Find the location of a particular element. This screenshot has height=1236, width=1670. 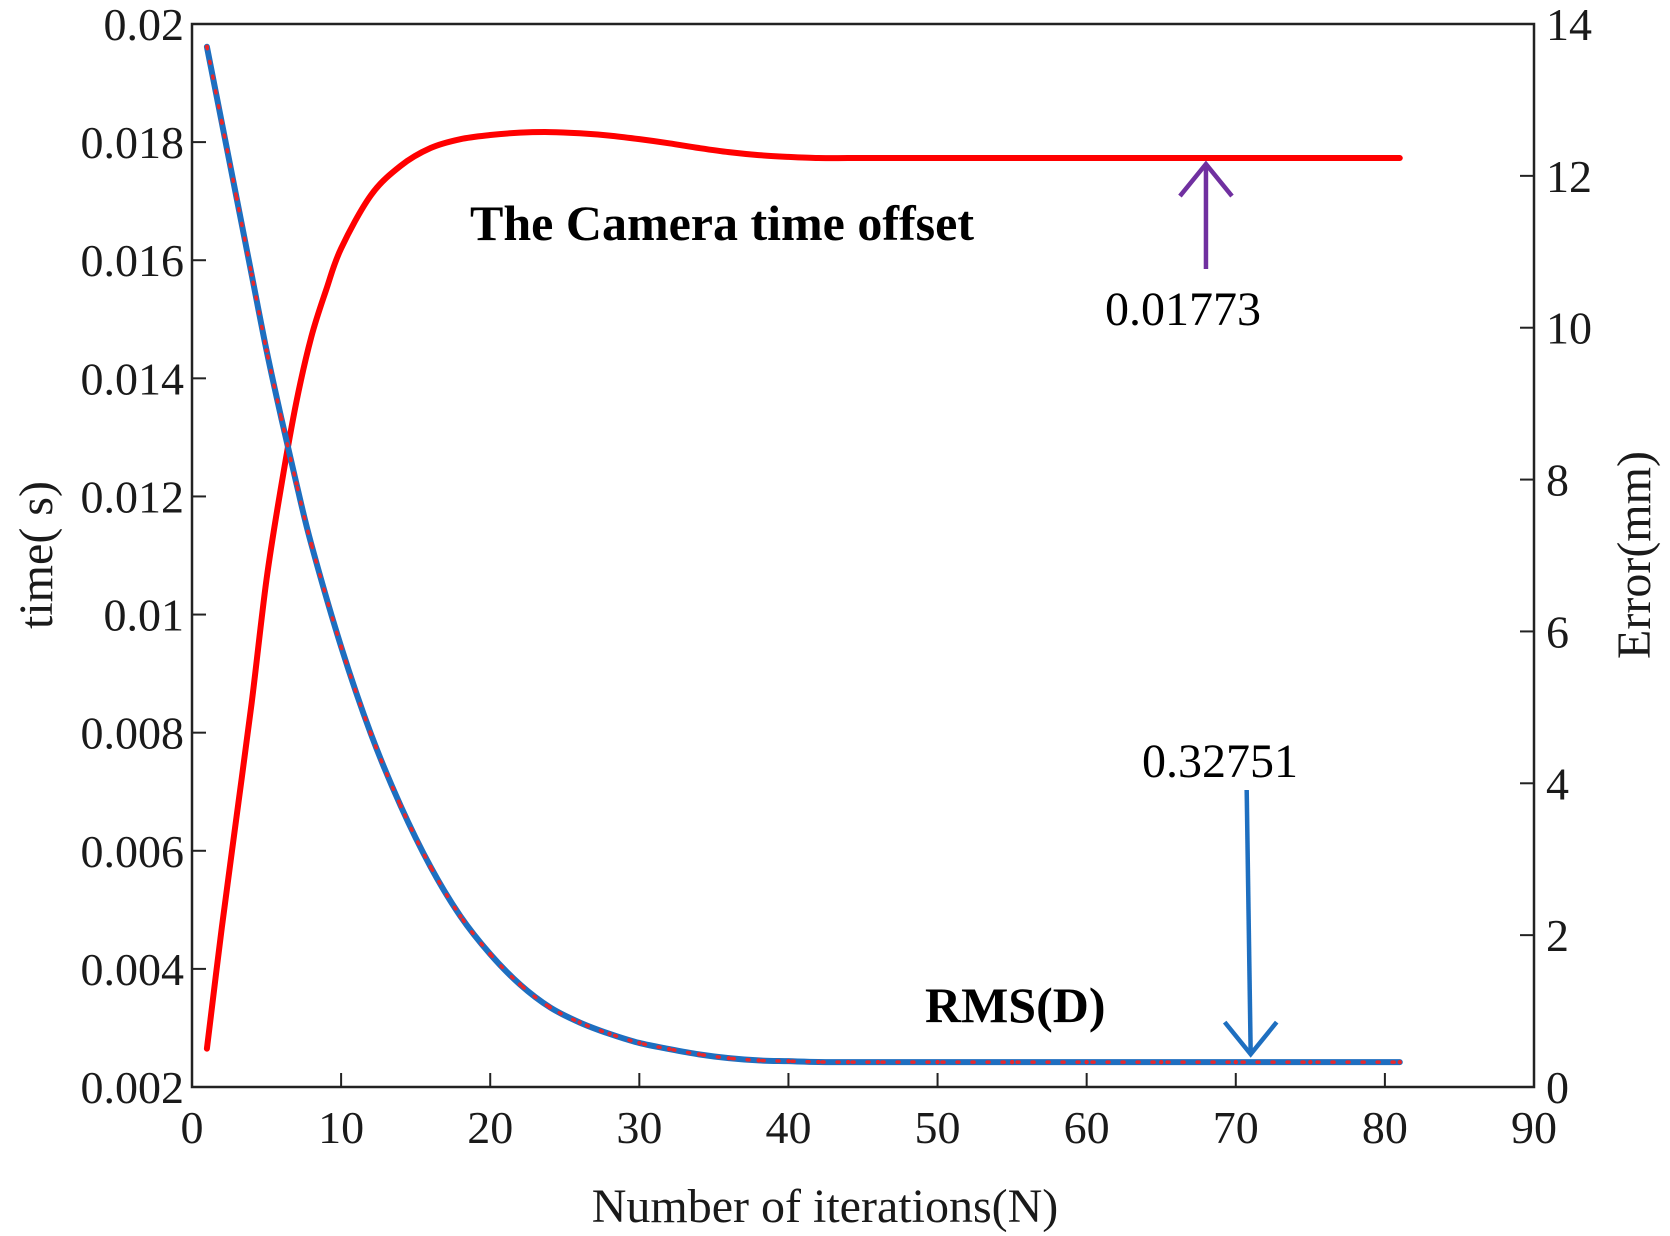

y-right-tick-label-7: 14 is located at coordinates (1569, 25).